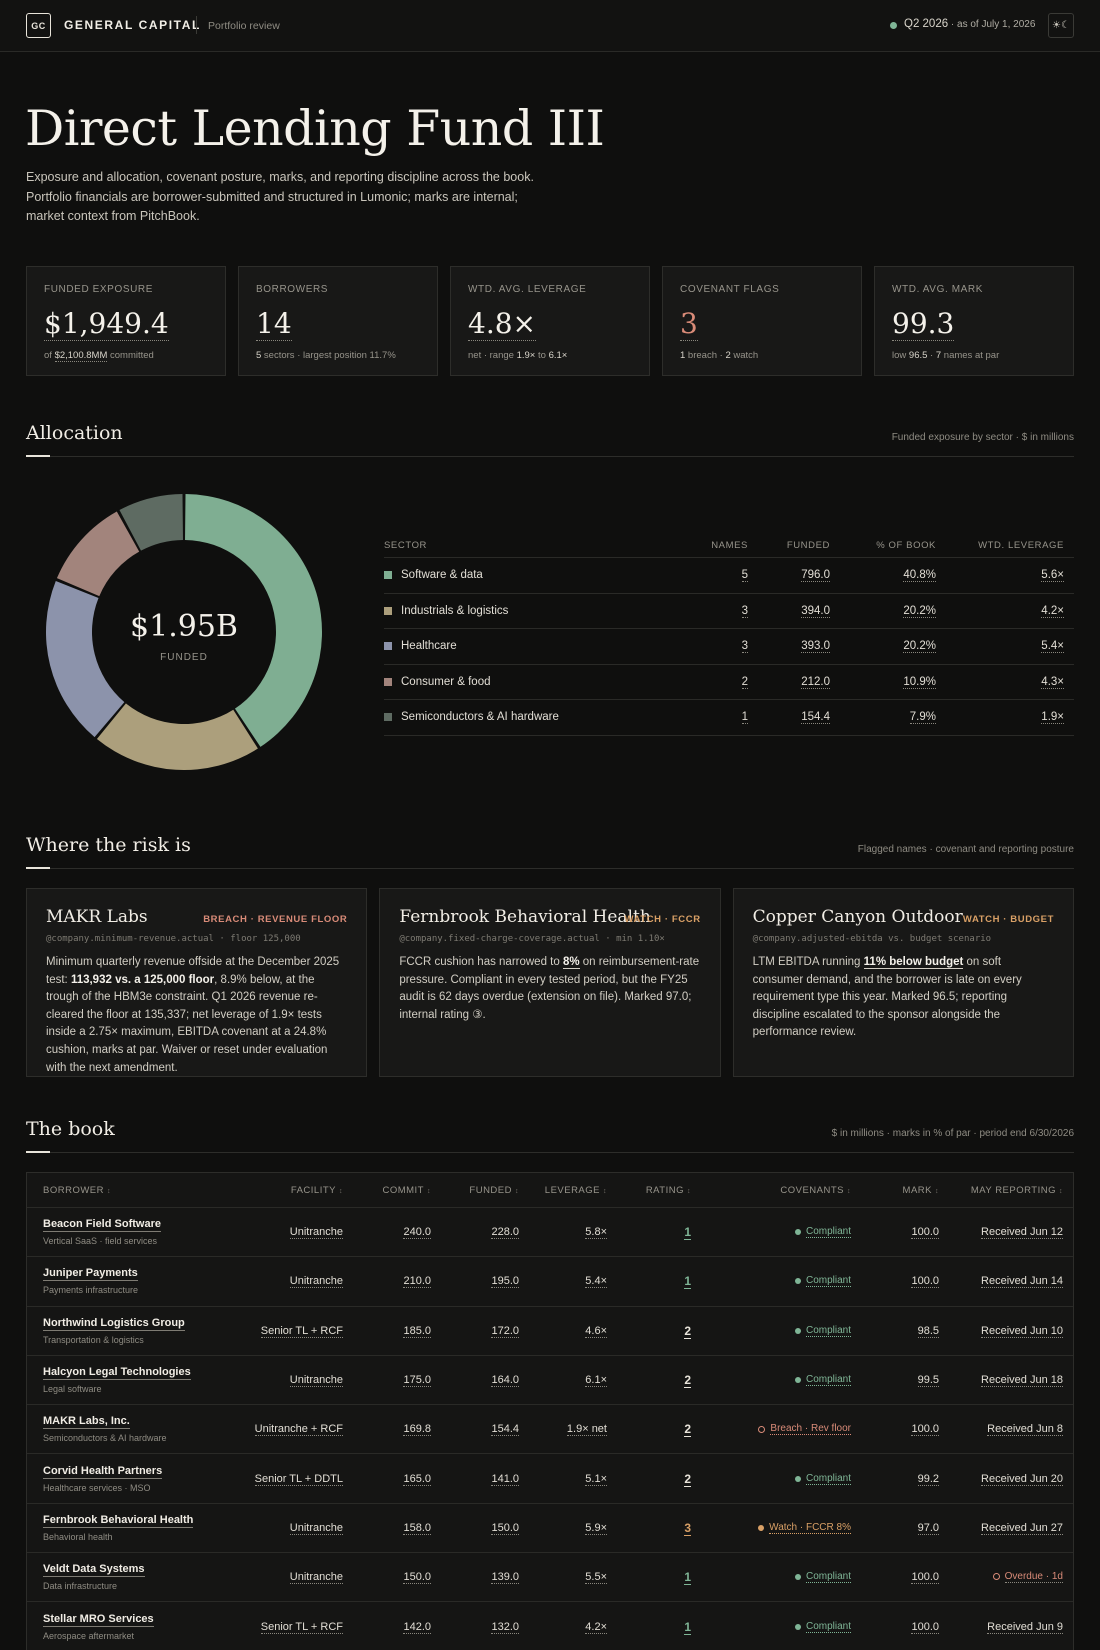 The height and width of the screenshot is (1650, 1100). What do you see at coordinates (687, 1233) in the screenshot?
I see `rating-value: 1` at bounding box center [687, 1233].